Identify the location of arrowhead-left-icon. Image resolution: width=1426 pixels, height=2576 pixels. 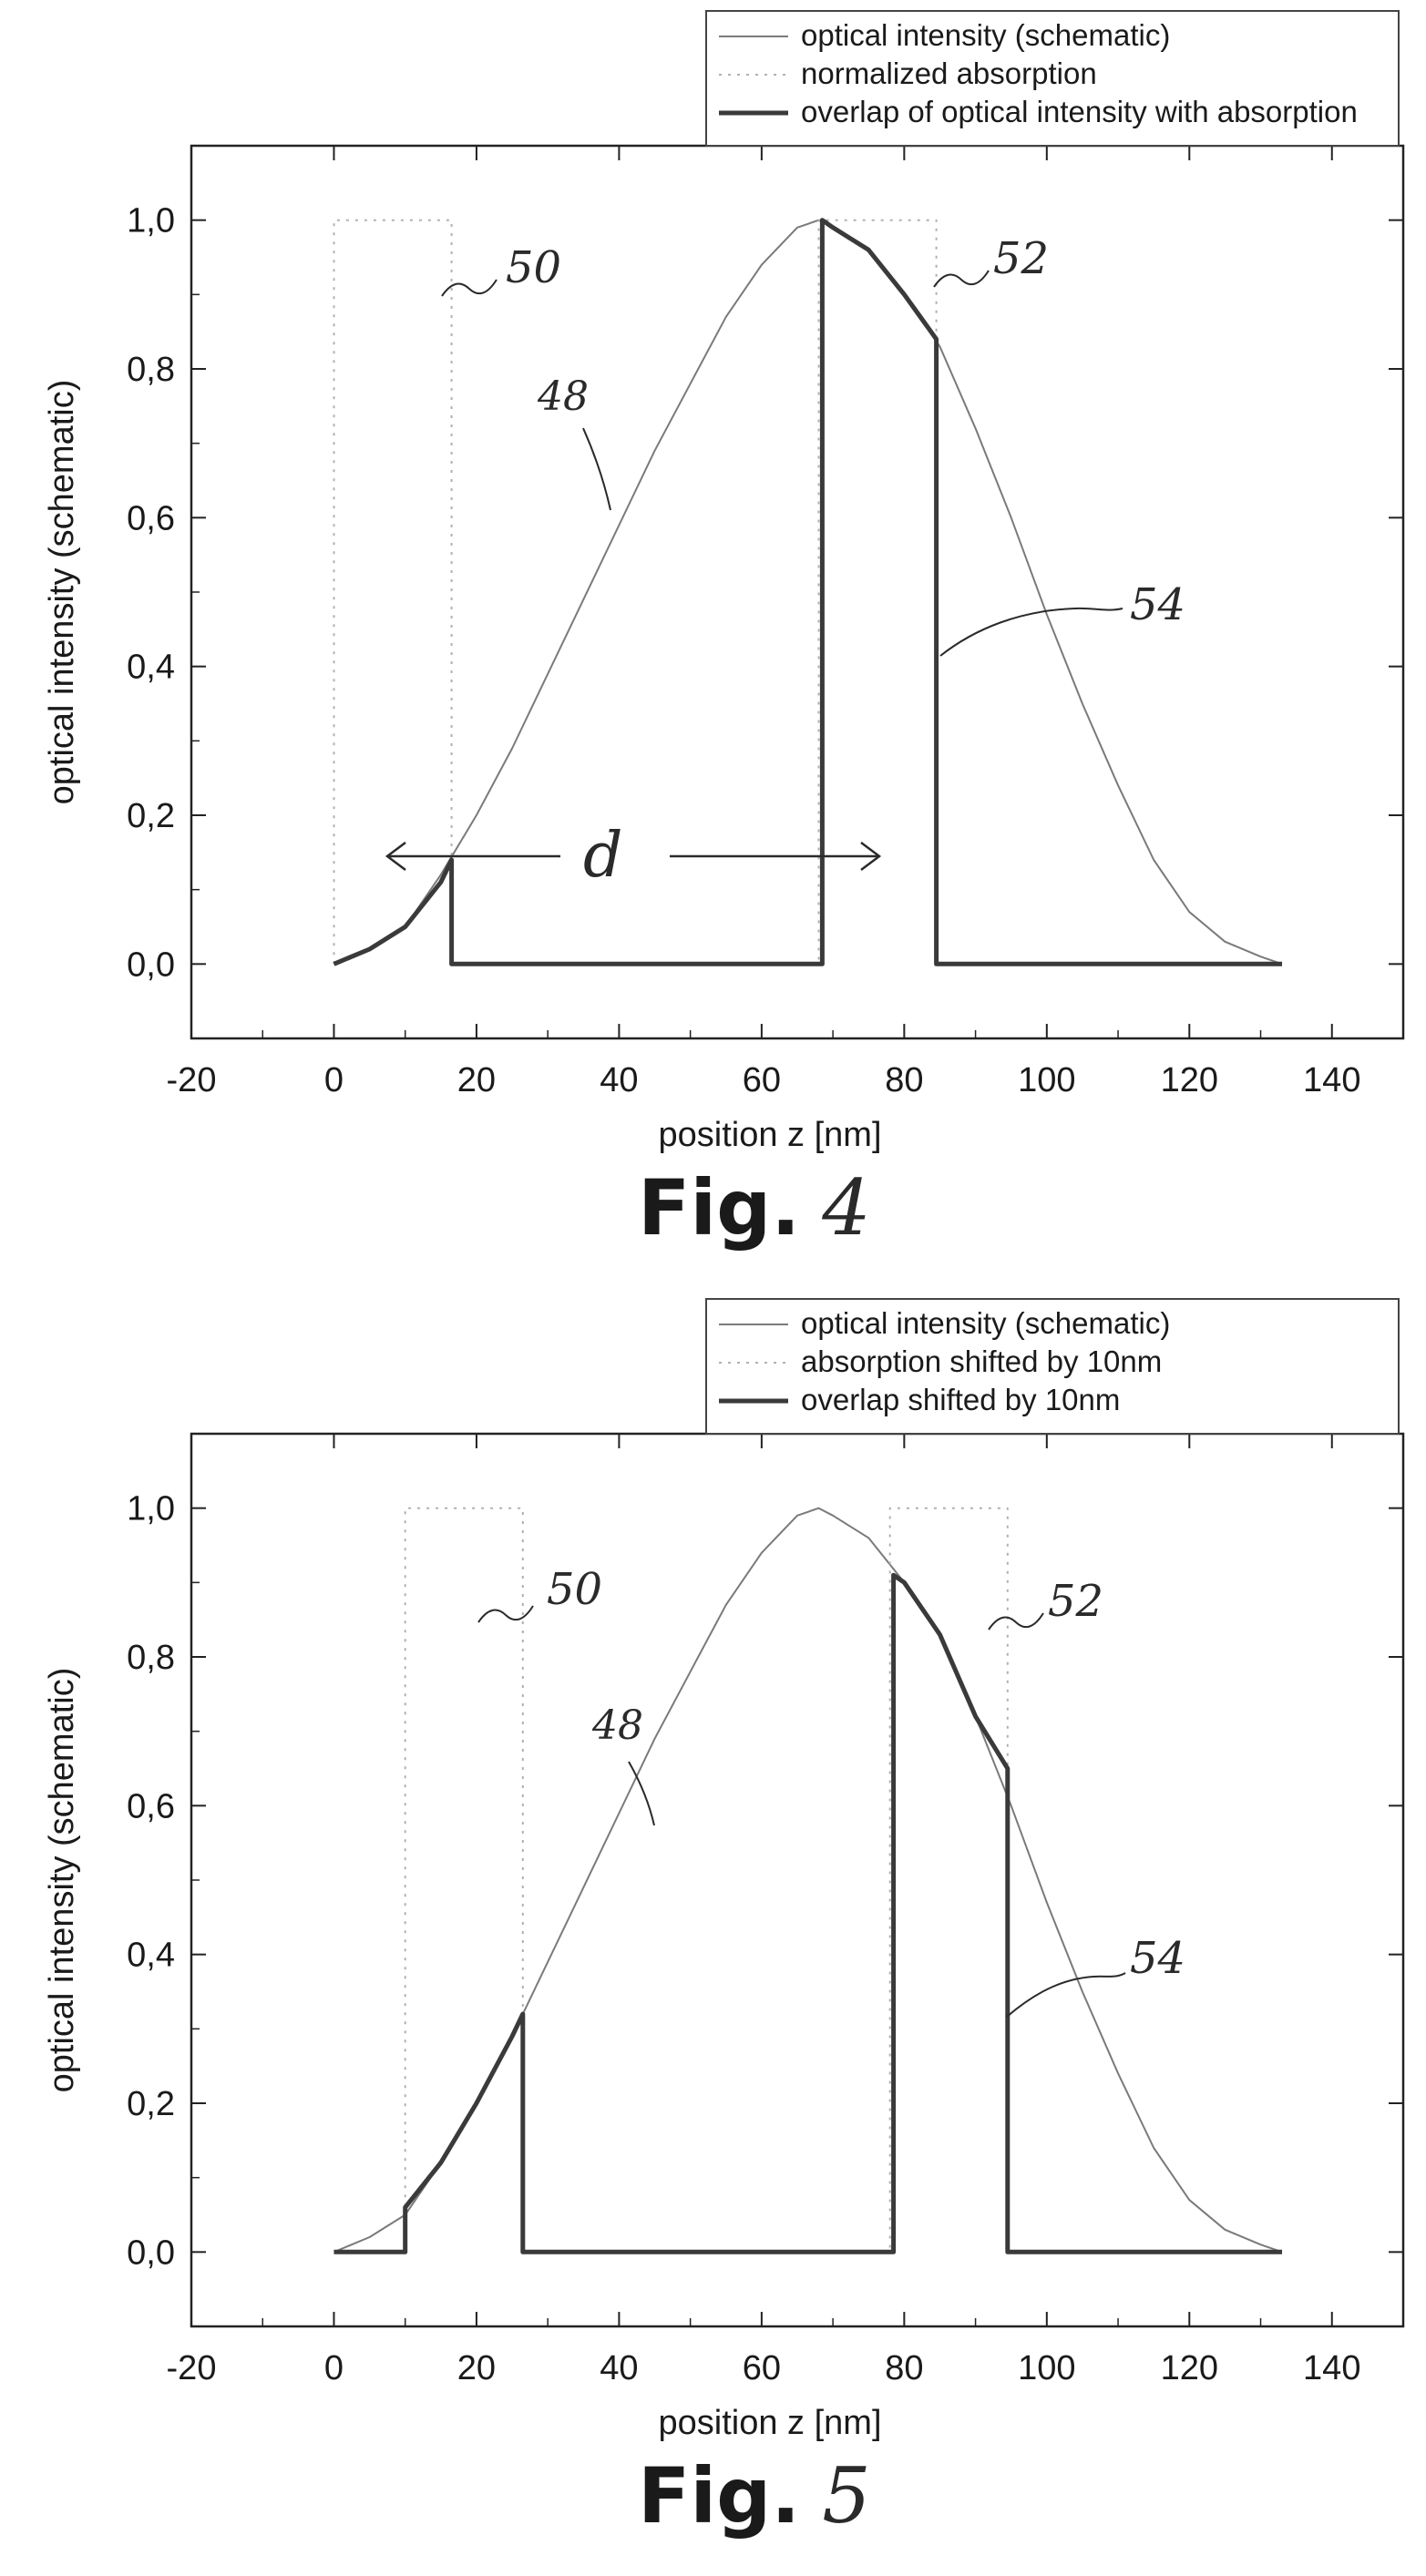
(395, 856).